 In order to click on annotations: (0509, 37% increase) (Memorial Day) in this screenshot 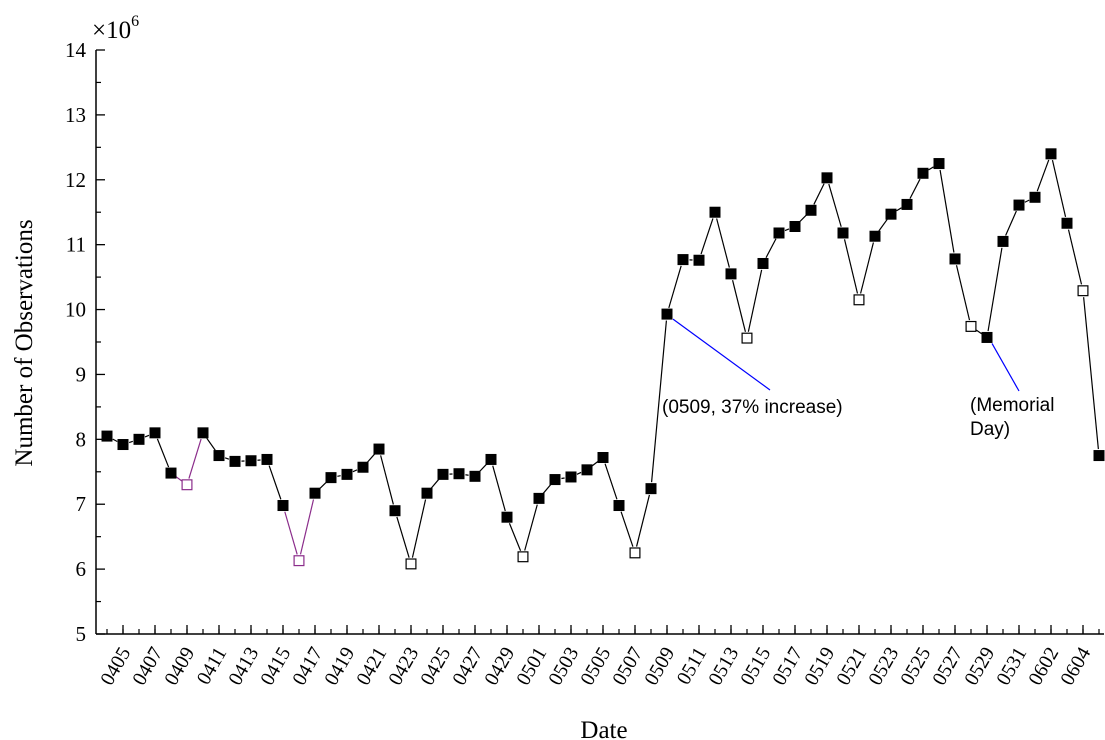, I will do `click(858, 379)`.